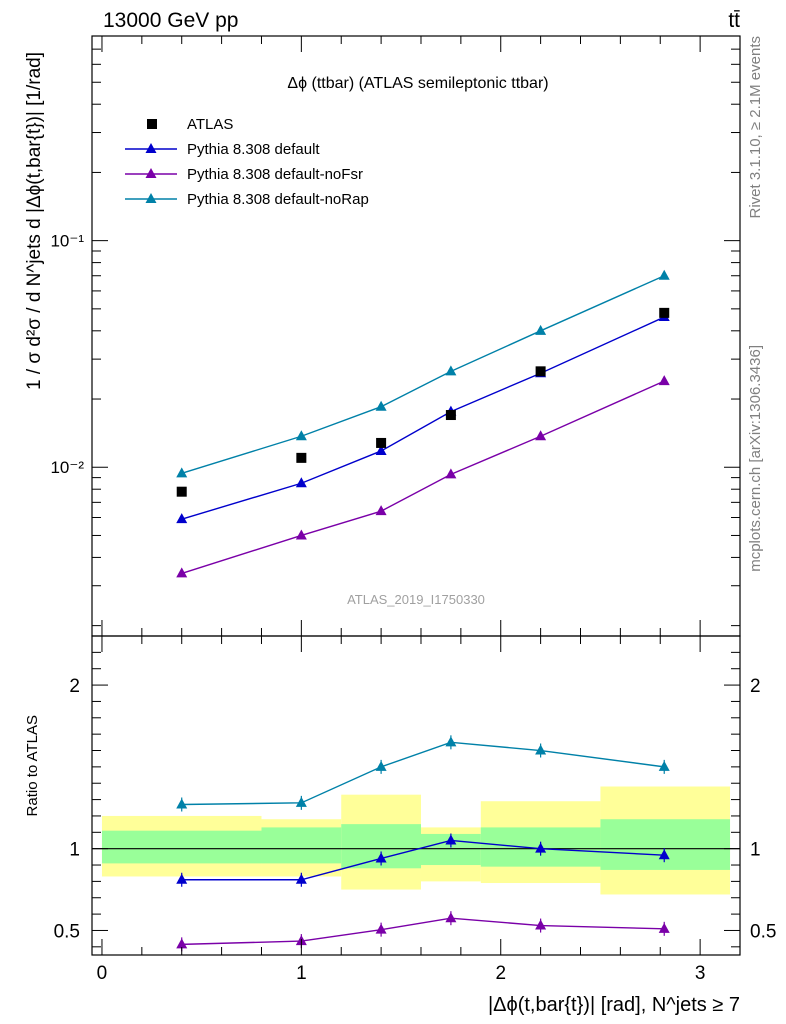  What do you see at coordinates (423, 402) in the screenshot?
I see `data-series` at bounding box center [423, 402].